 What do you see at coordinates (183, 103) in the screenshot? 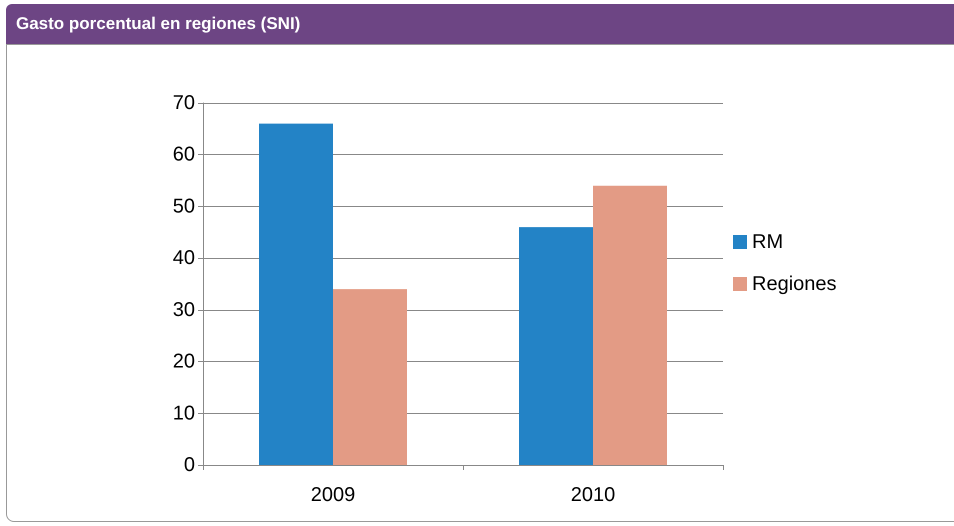
I see `y-tick-label: 70` at bounding box center [183, 103].